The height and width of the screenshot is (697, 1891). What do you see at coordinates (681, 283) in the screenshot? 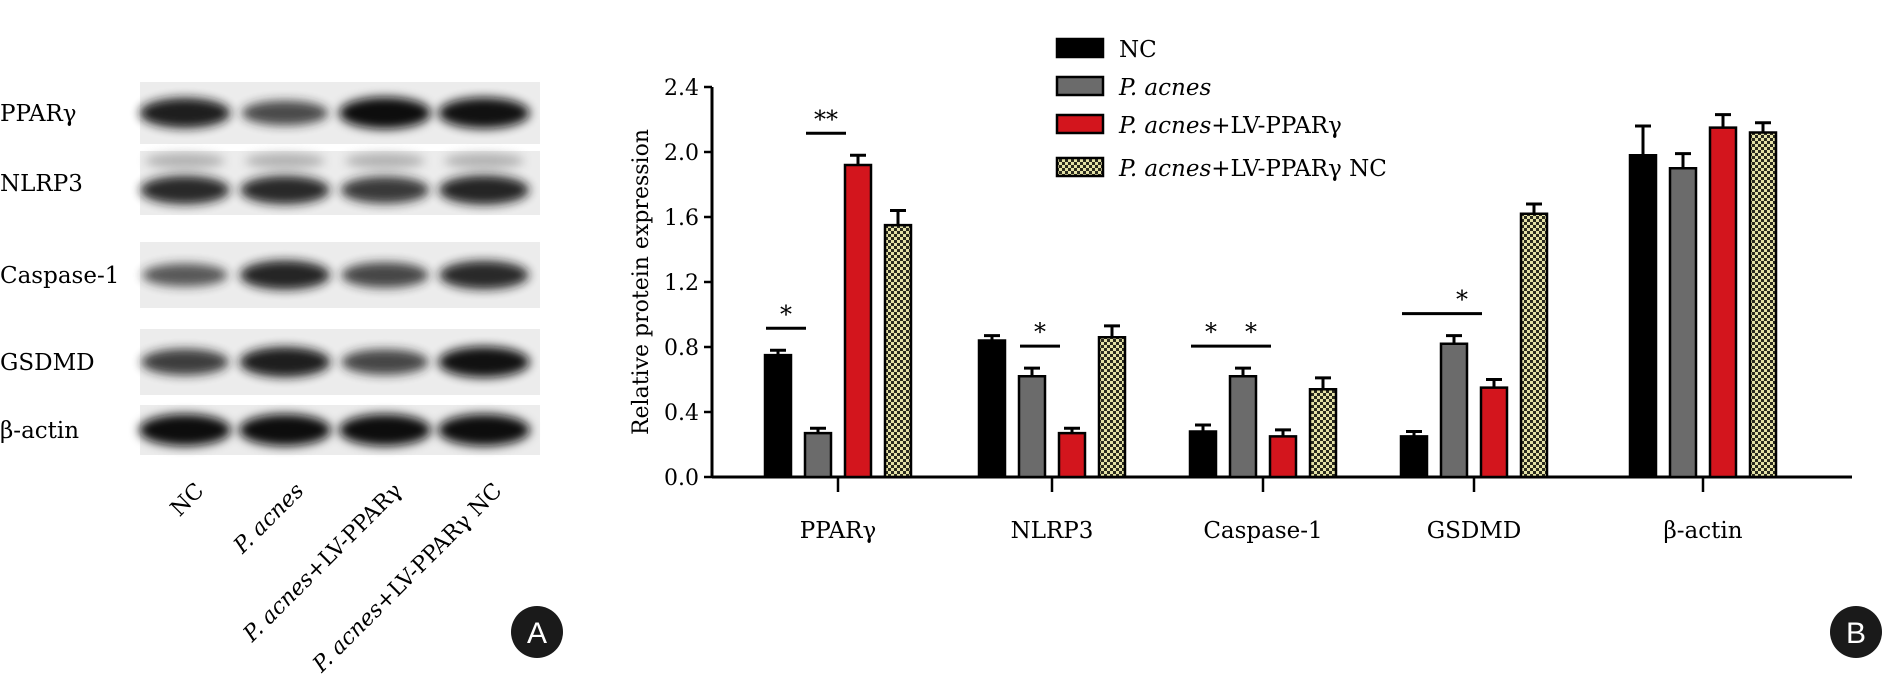
I see `y-tick-label: 1.2` at bounding box center [681, 283].